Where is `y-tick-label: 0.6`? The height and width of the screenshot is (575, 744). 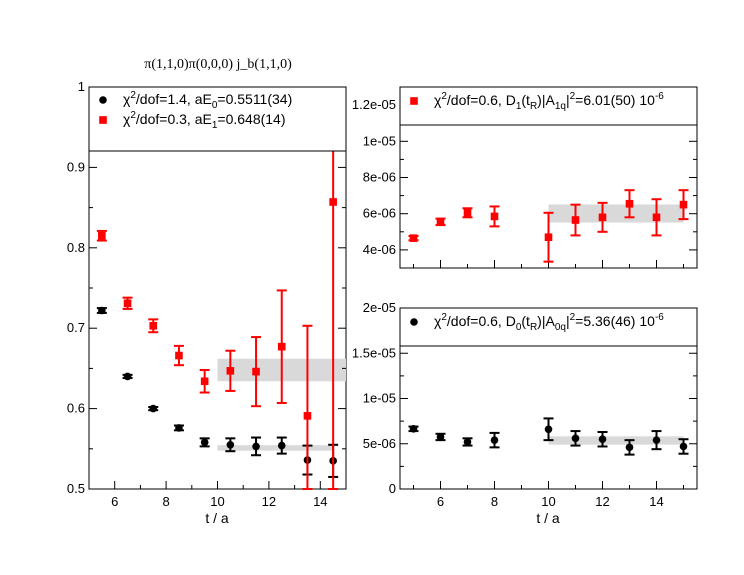 y-tick-label: 0.6 is located at coordinates (76, 408).